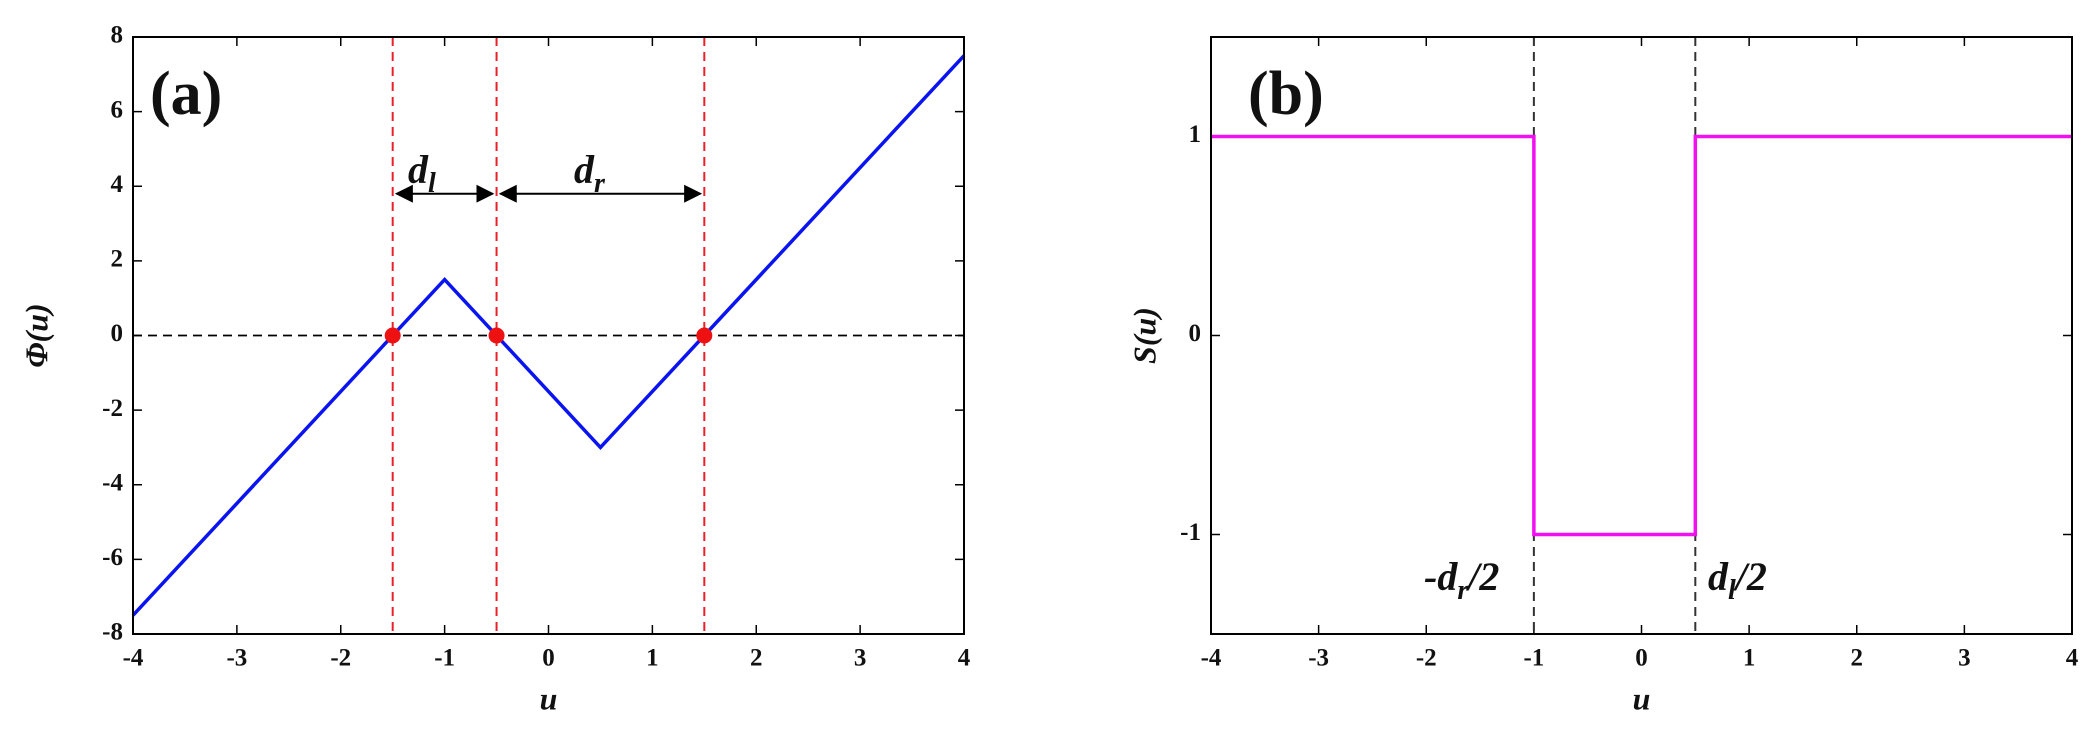  Describe the element at coordinates (1190, 532) in the screenshot. I see `y-tick-label: -1` at that location.